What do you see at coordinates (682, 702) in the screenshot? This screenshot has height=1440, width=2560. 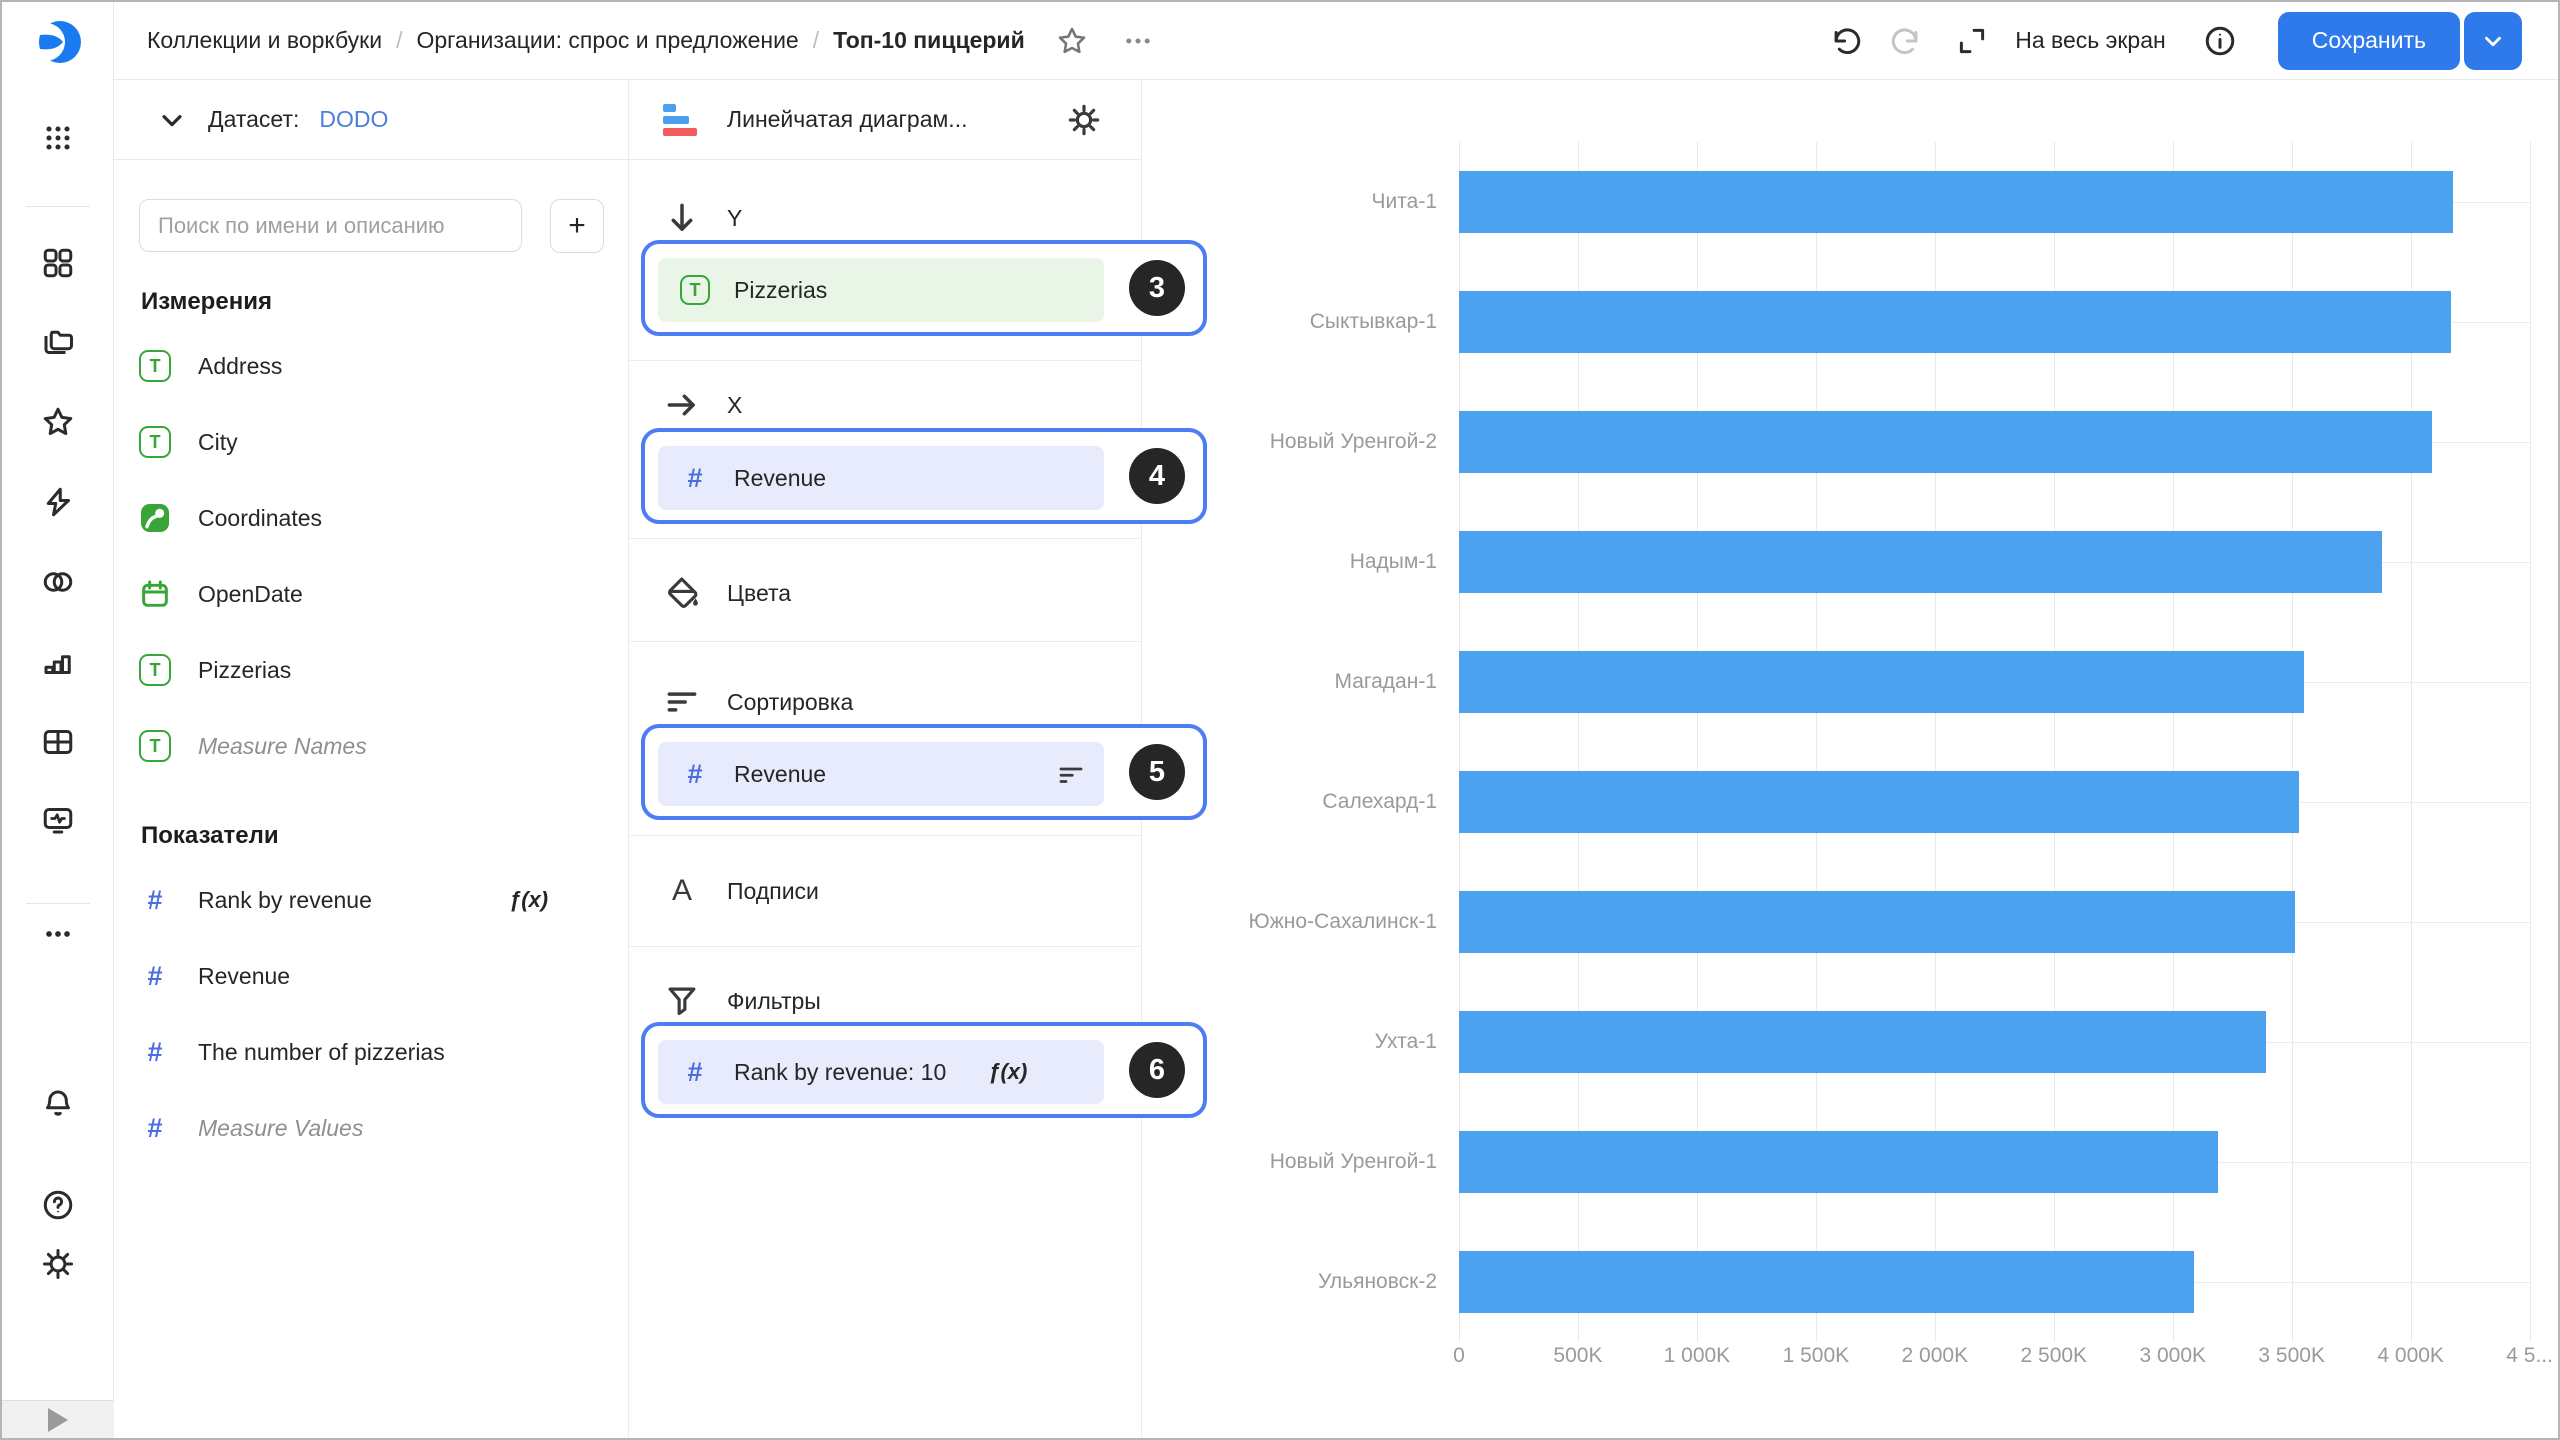 I see `sort-icon` at bounding box center [682, 702].